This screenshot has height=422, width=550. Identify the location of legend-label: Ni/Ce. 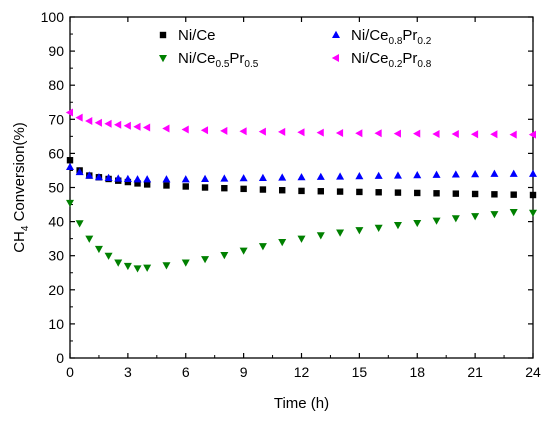
(197, 35).